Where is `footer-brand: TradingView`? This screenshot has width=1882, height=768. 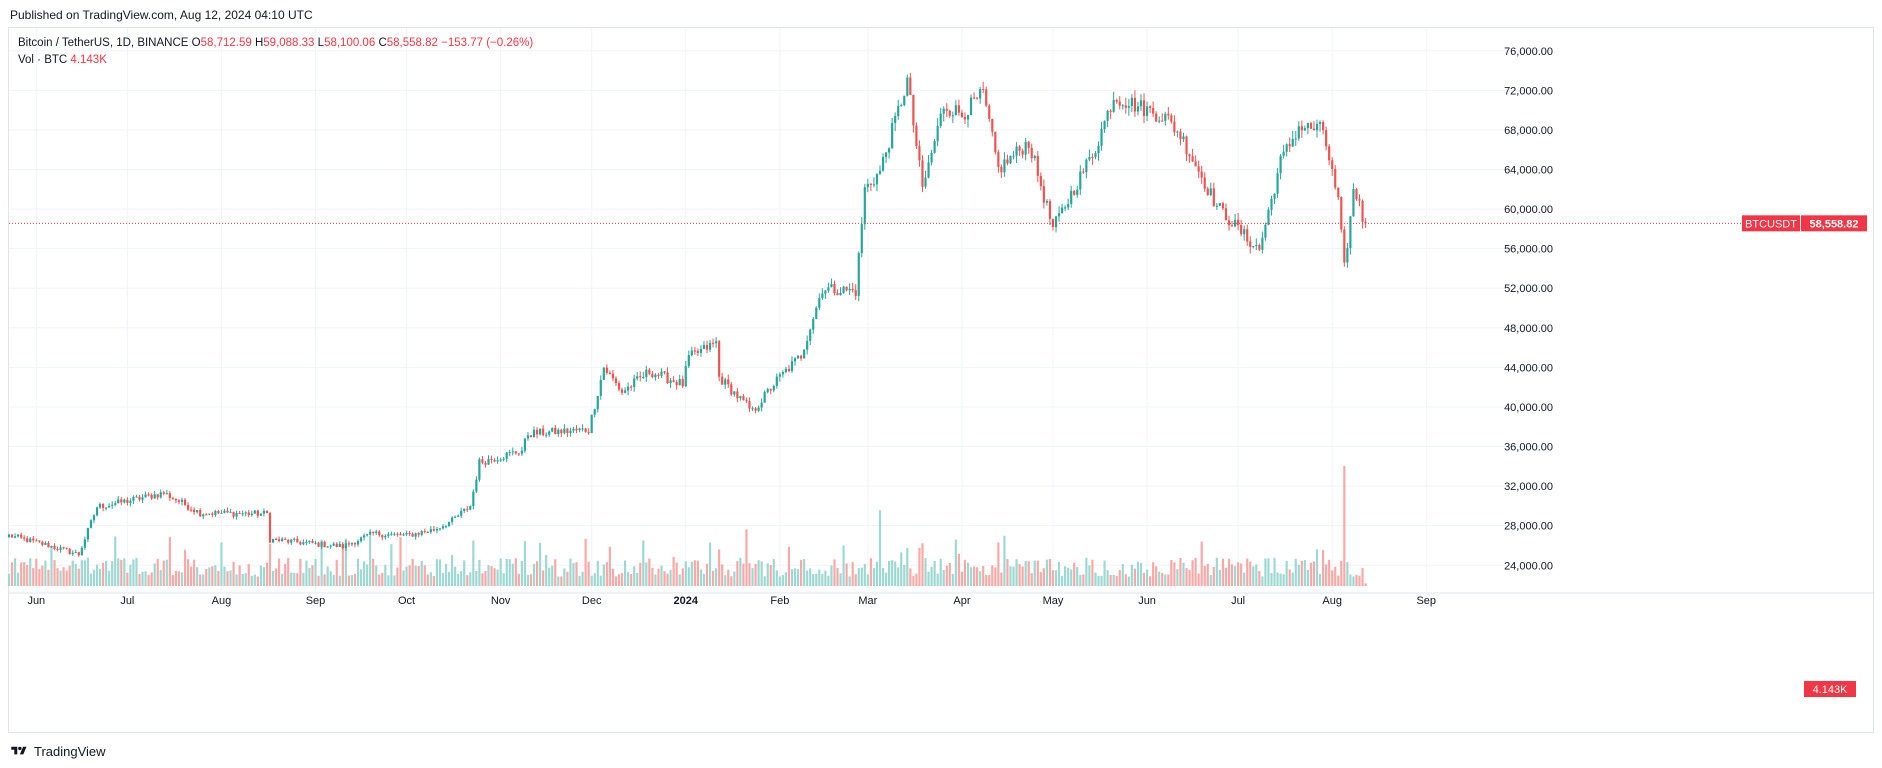
footer-brand: TradingView is located at coordinates (58, 751).